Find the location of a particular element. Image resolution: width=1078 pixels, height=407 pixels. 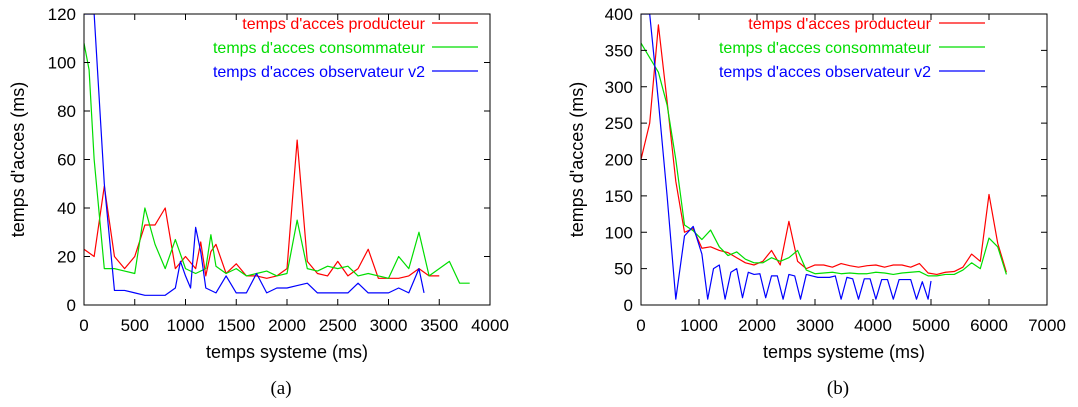

y-tick-label: 20 is located at coordinates (66, 257).